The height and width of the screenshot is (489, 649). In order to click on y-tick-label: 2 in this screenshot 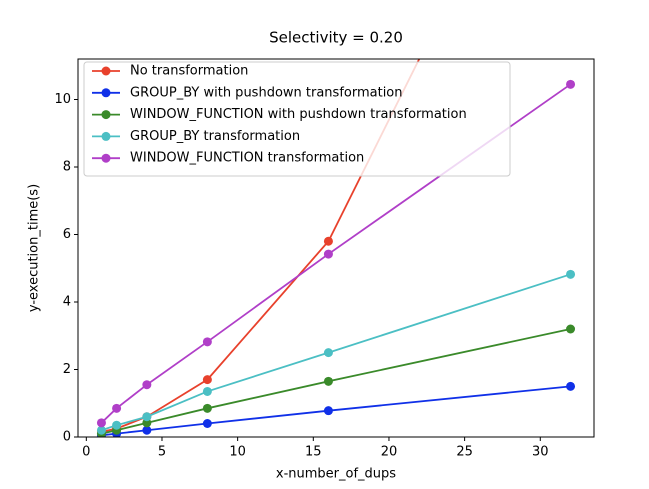, I will do `click(67, 369)`.